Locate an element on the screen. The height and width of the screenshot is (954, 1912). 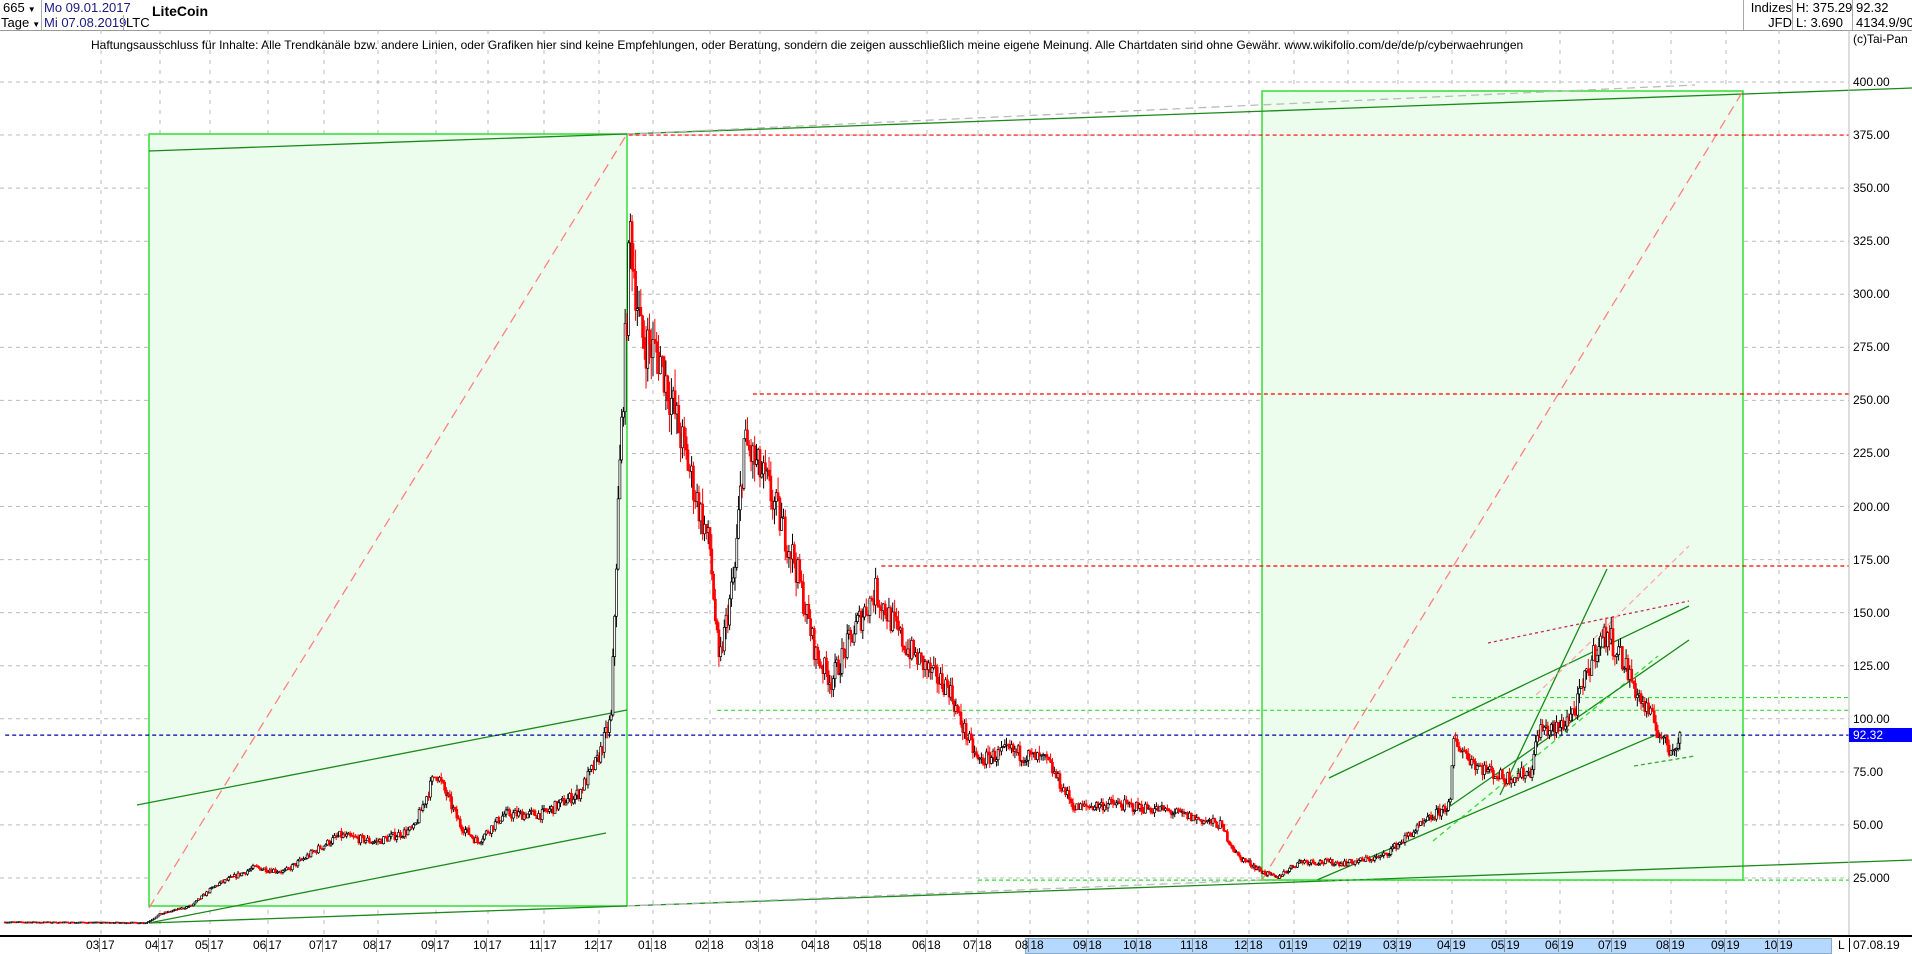
x-tick-label: 07 18 is located at coordinates (977, 945).